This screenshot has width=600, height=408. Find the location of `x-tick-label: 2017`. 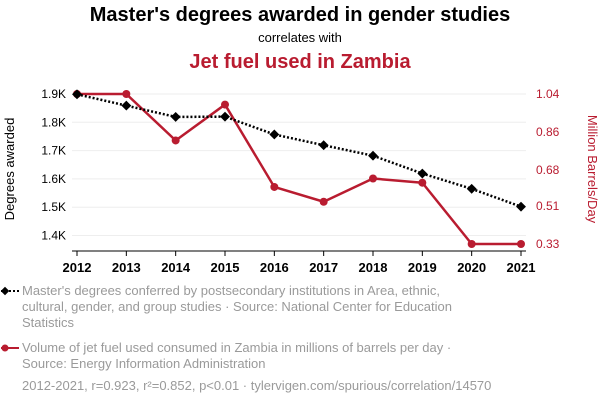

x-tick-label: 2017 is located at coordinates (323, 267).